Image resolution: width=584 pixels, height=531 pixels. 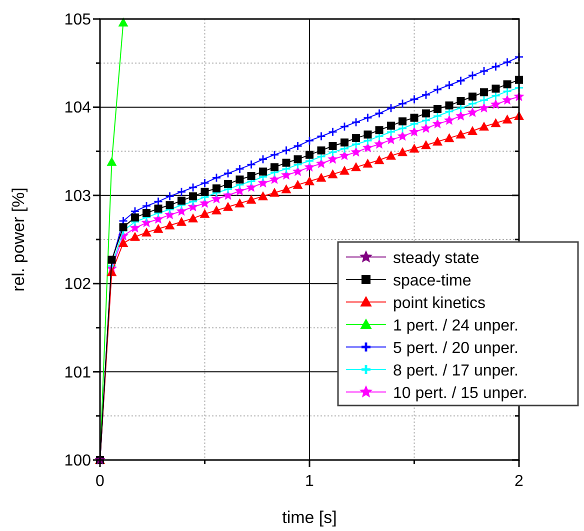 I want to click on y-tick-label: 100, so click(x=78, y=461).